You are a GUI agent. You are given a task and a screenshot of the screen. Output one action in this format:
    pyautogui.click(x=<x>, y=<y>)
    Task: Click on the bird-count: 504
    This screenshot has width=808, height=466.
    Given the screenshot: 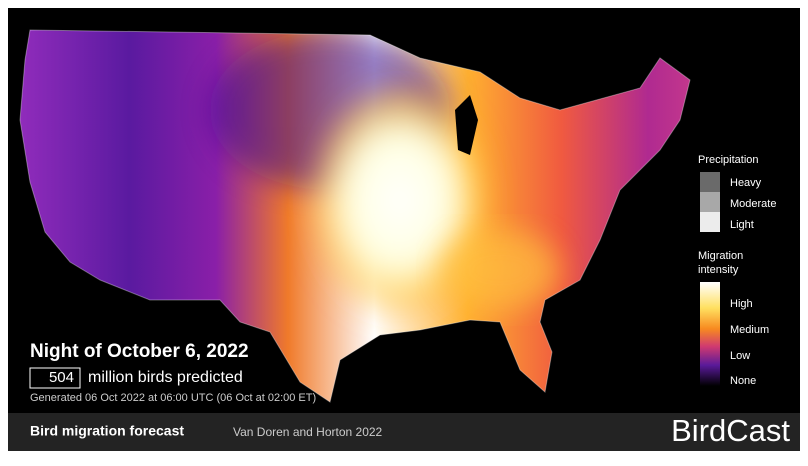 What is the action you would take?
    pyautogui.click(x=61, y=377)
    